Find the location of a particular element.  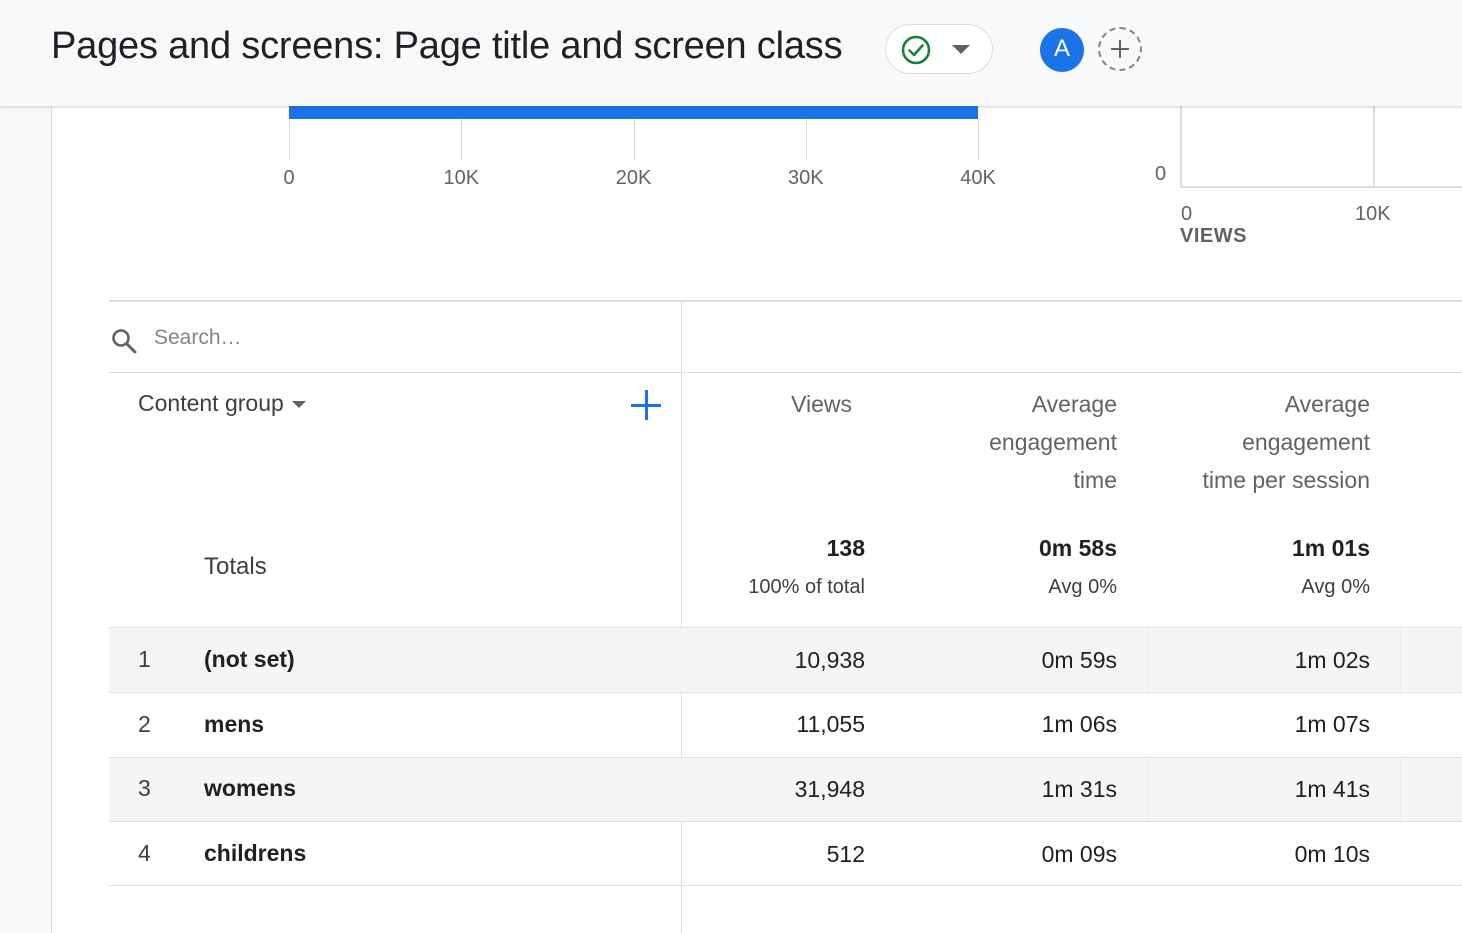

add-comparison-button is located at coordinates (1120, 49).